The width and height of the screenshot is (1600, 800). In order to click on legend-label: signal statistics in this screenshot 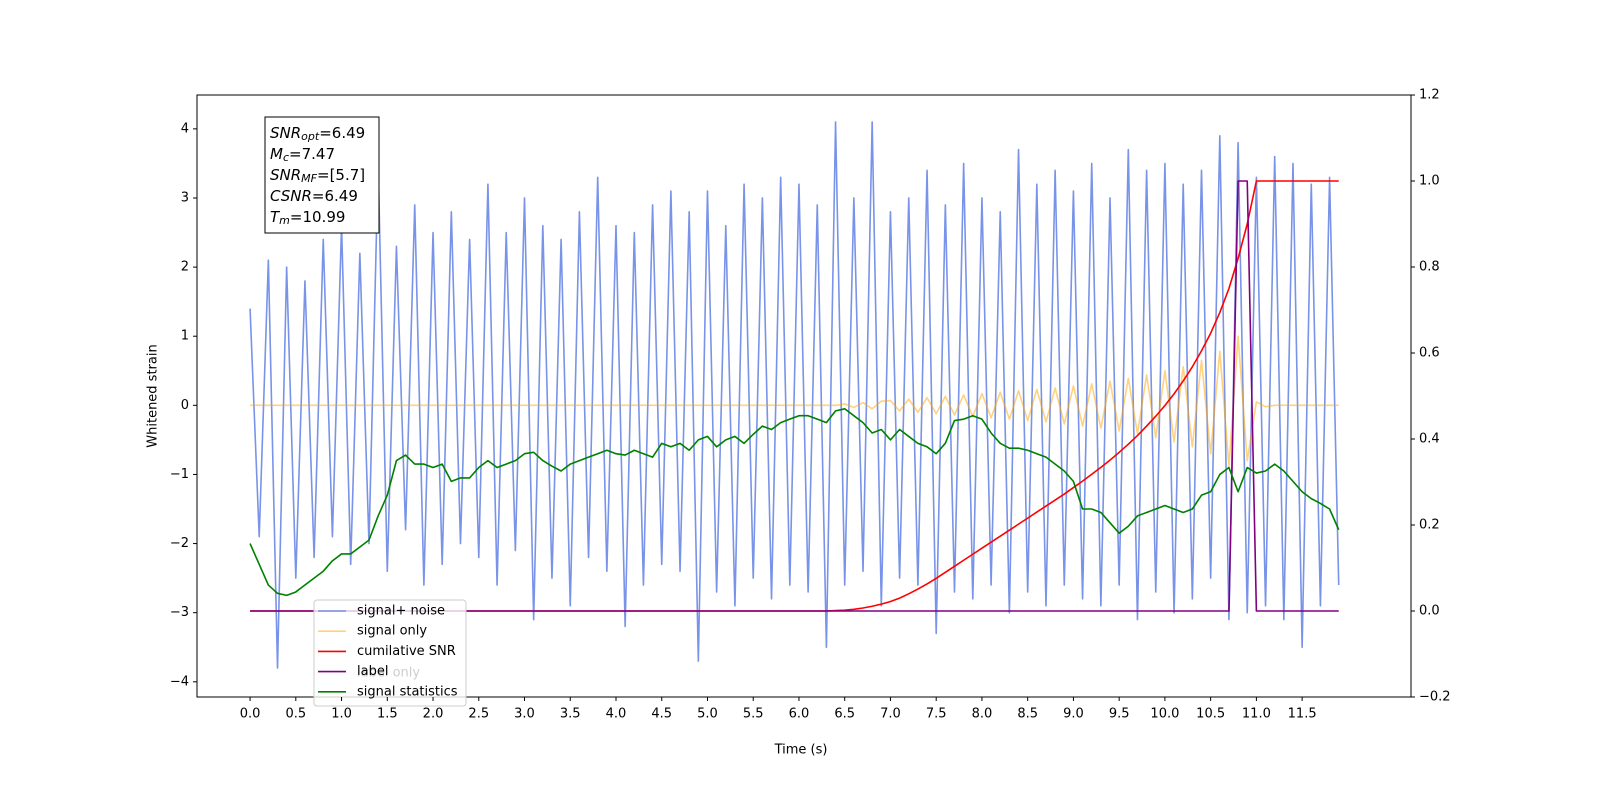, I will do `click(407, 691)`.